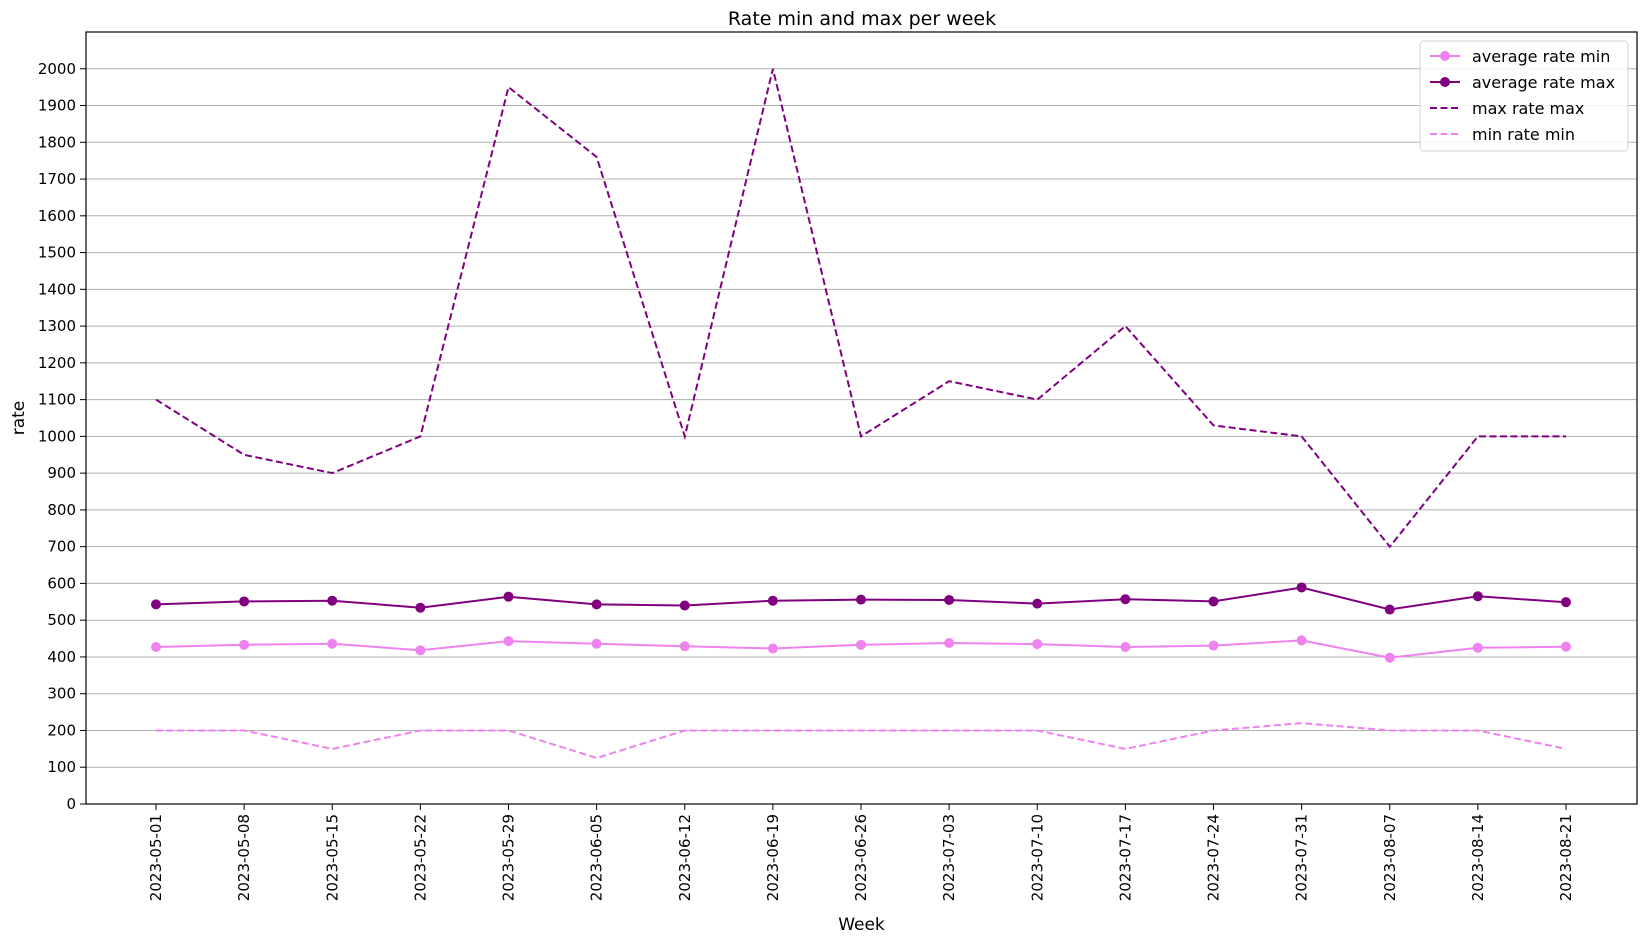  Describe the element at coordinates (19, 418) in the screenshot. I see `y-axis-label: rate` at that location.